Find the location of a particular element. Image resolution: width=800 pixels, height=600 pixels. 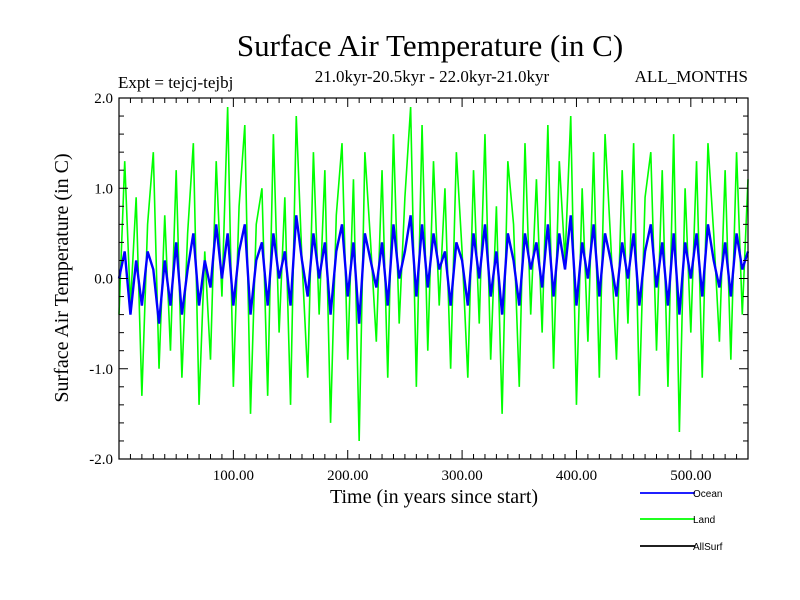

legend: Ocean Land AllSurf is located at coordinates (681, 521).